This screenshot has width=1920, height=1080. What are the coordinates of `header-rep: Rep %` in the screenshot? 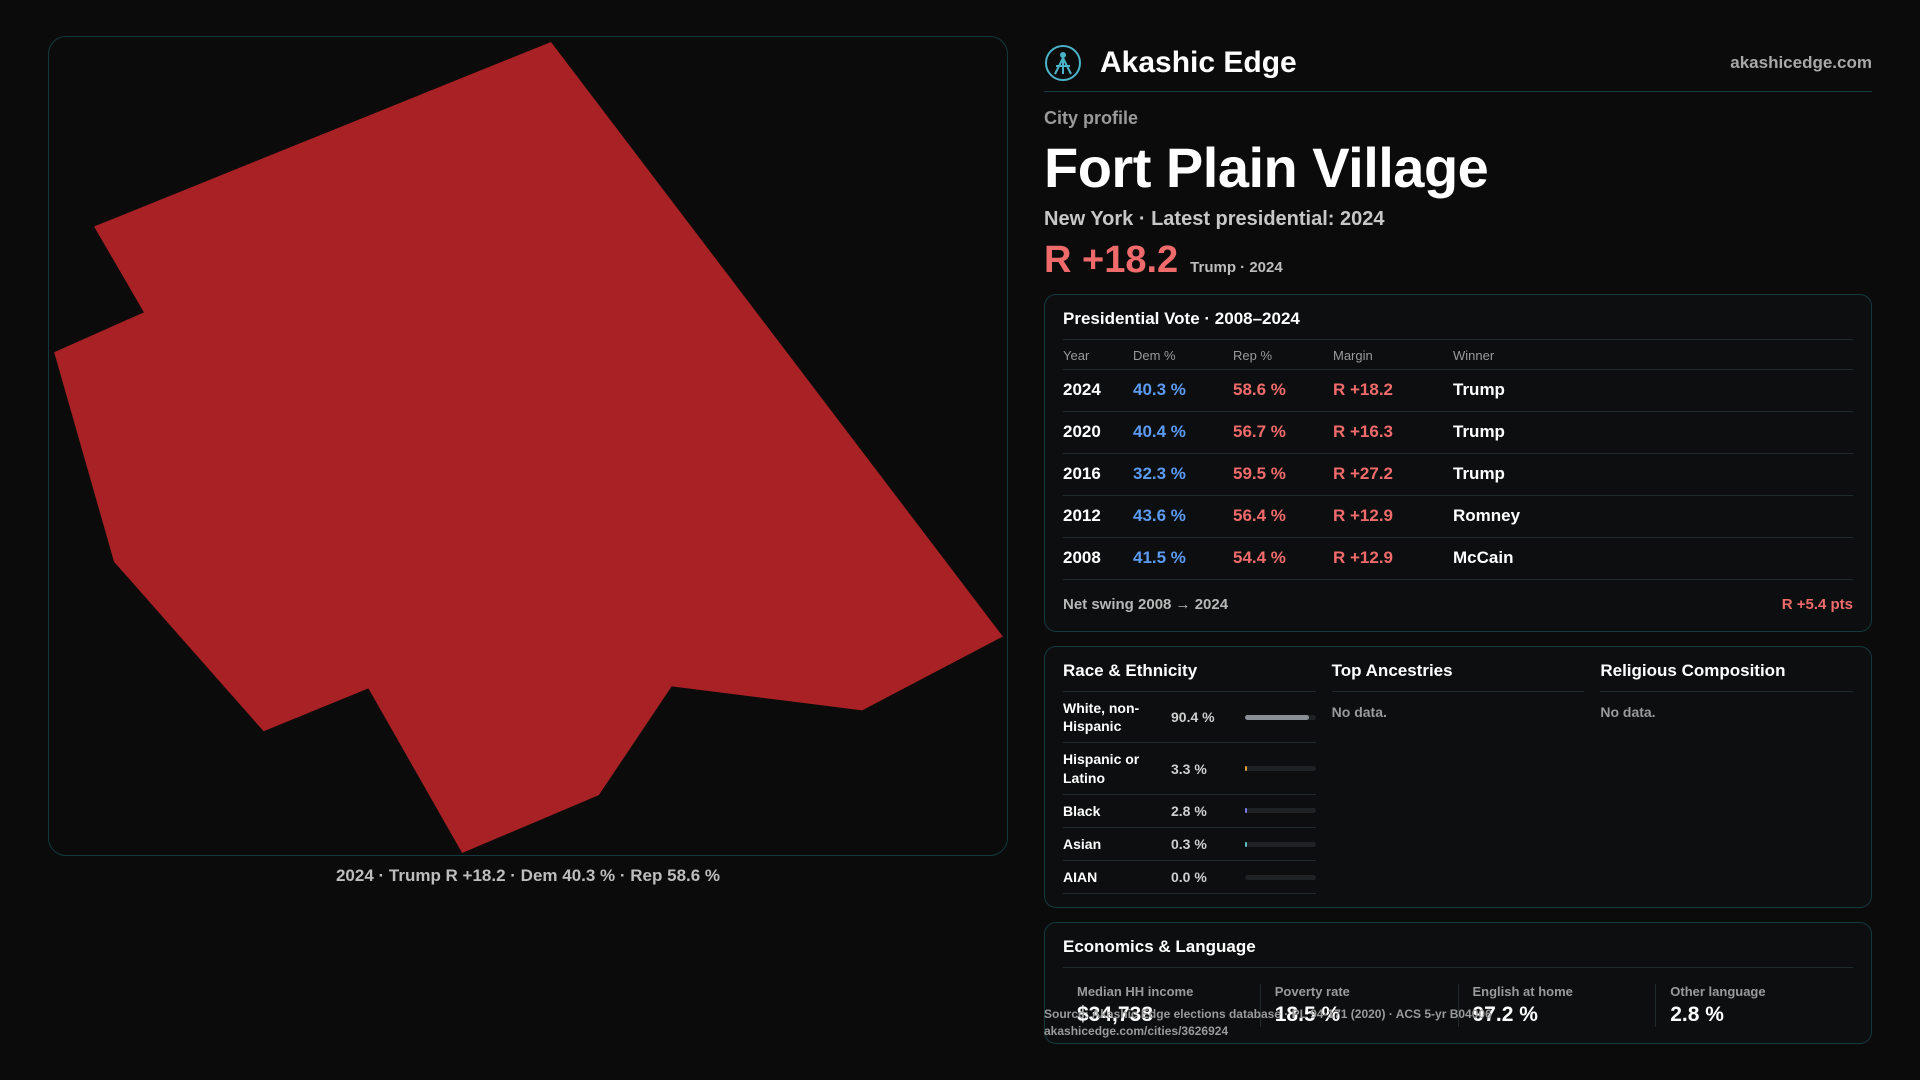 It's located at (1283, 355).